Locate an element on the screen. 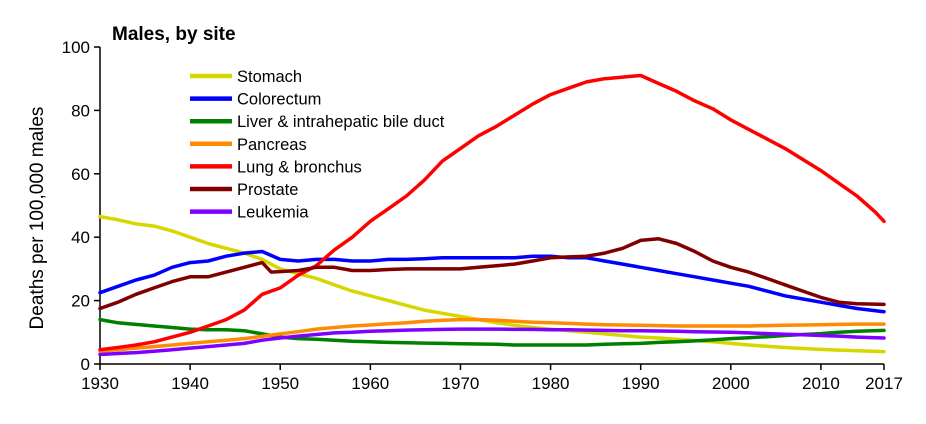 The height and width of the screenshot is (424, 926). series-line-liver-intrahepatic-bile-duct is located at coordinates (492, 332).